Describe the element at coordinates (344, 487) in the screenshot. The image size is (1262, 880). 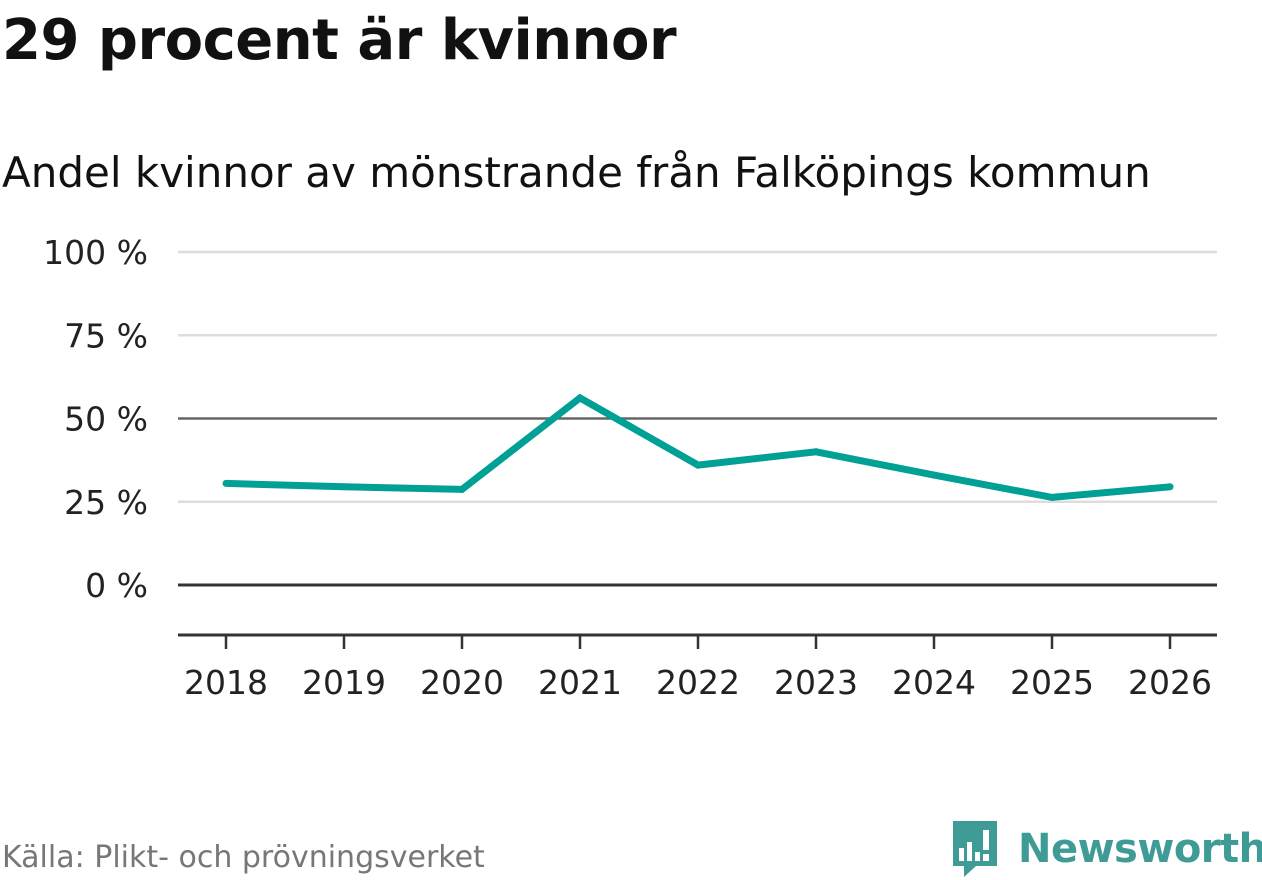
I see `data-point-2019` at that location.